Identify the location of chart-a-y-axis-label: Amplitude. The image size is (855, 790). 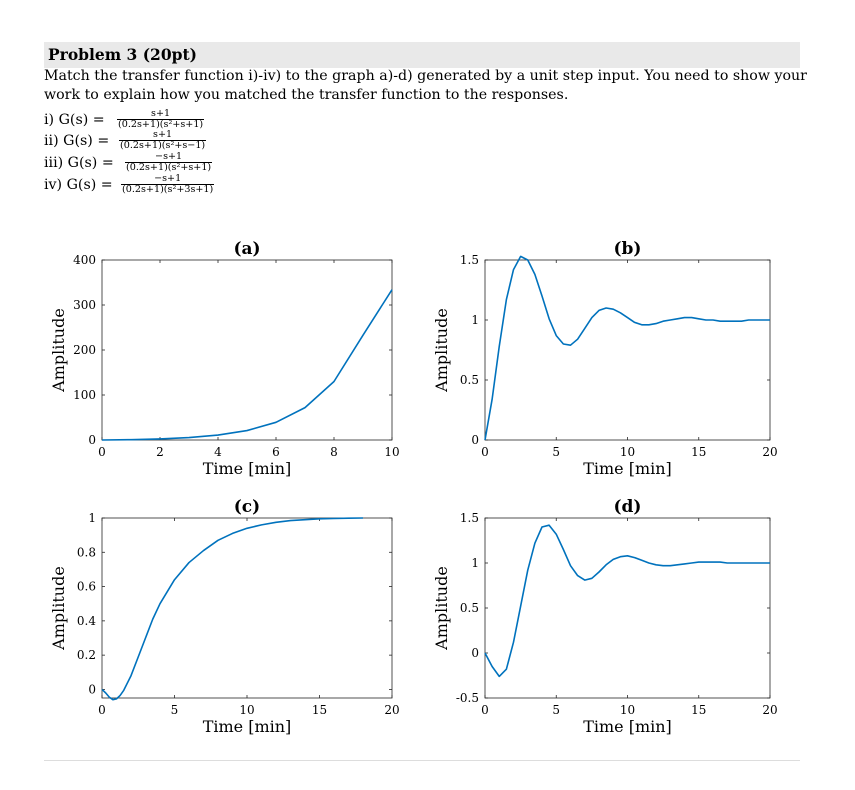
(58, 350).